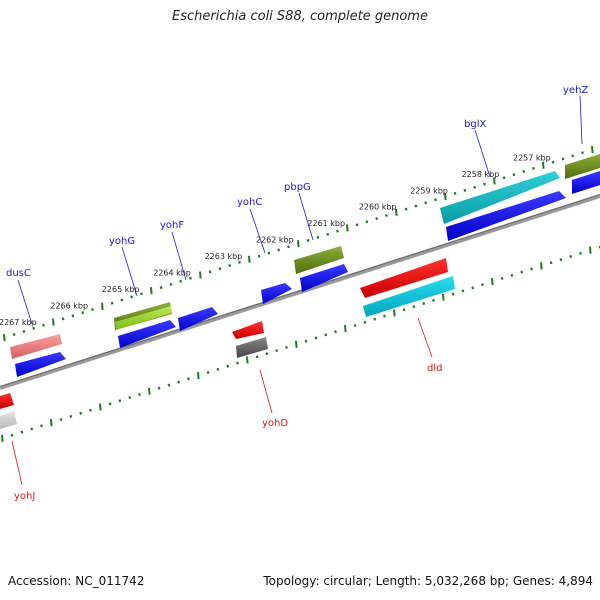  Describe the element at coordinates (76, 581) in the screenshot. I see `accession-text: Accession: NC_011742` at that location.